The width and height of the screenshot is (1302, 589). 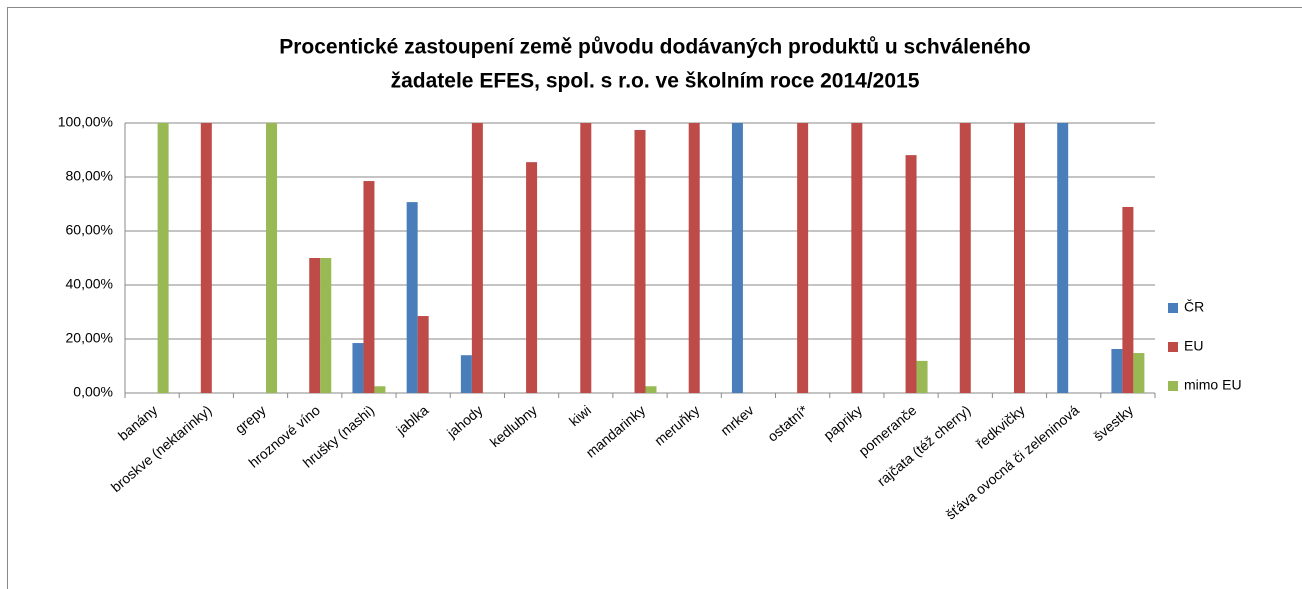 What do you see at coordinates (89, 176) in the screenshot?
I see `y-tick-label: 80,00%` at bounding box center [89, 176].